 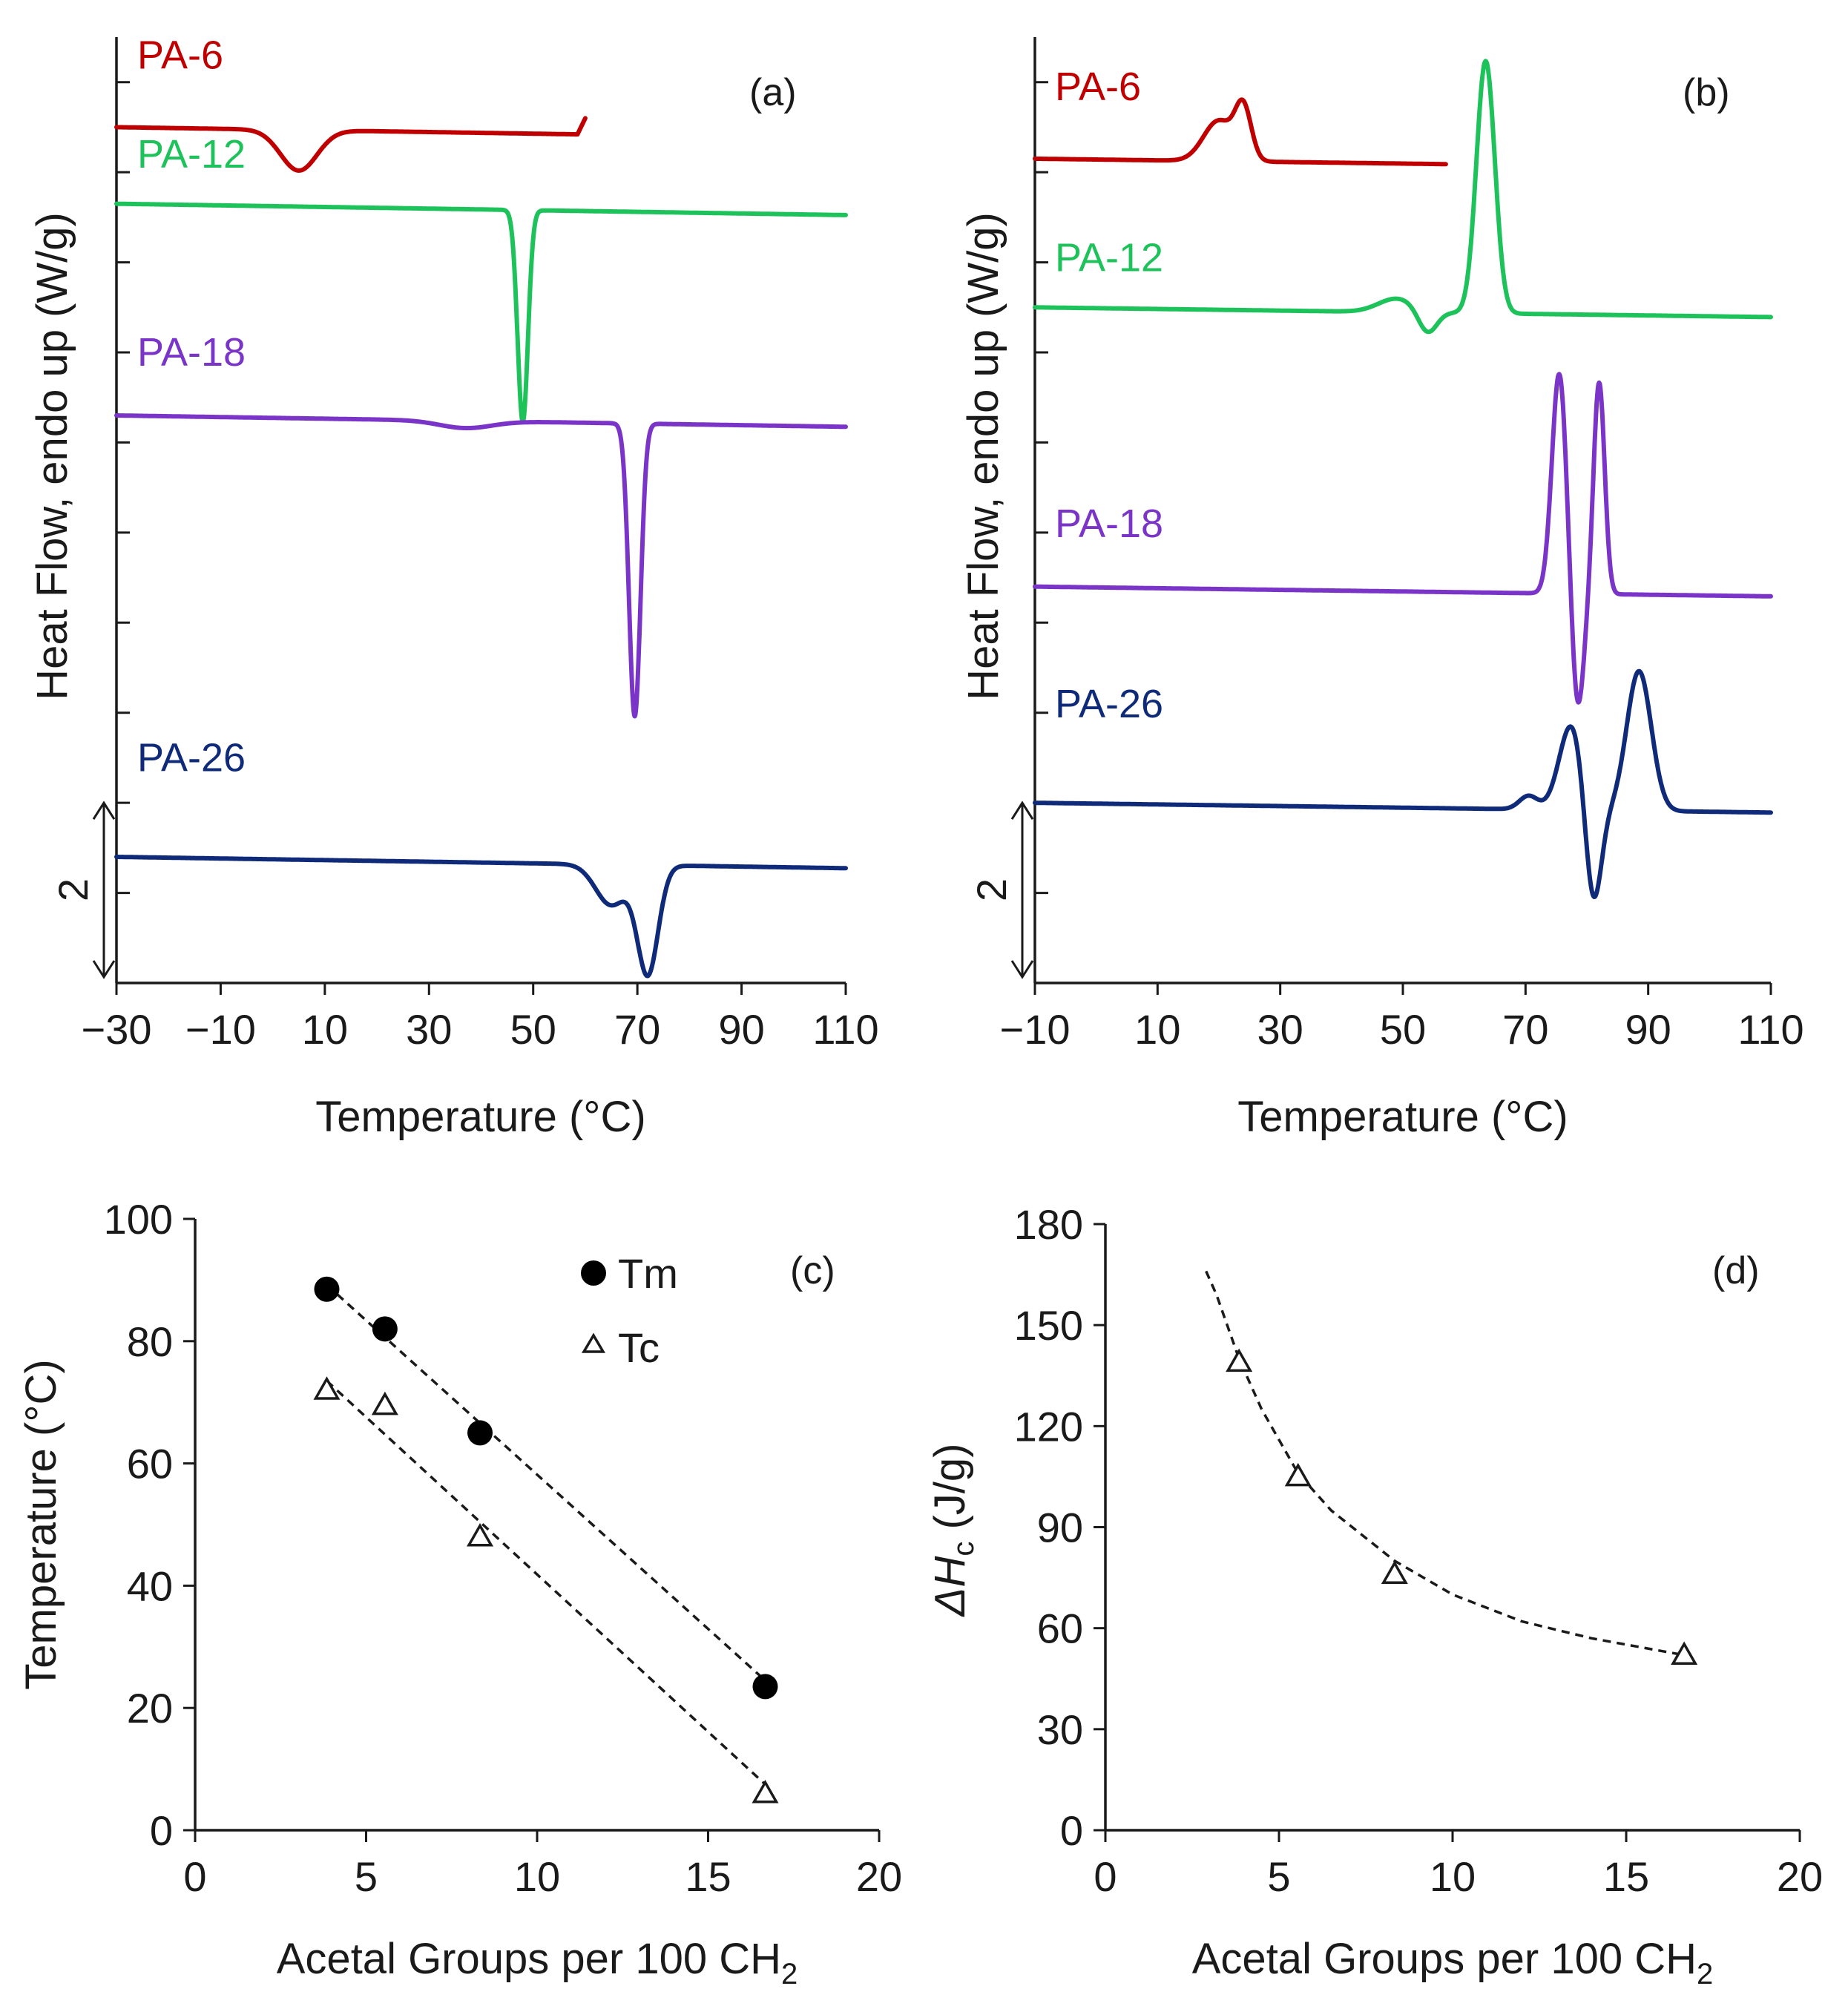 I want to click on y-tick-label: 30, so click(x=1060, y=1729).